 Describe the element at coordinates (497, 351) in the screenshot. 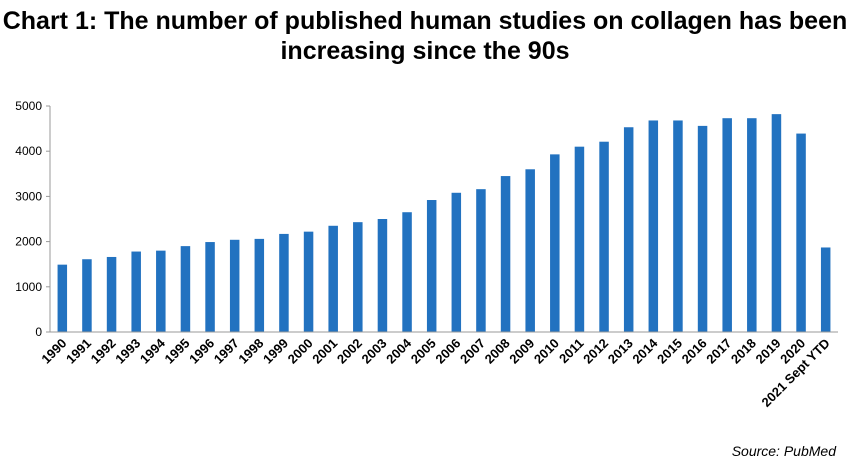

I see `x-tick-label: 2008` at that location.